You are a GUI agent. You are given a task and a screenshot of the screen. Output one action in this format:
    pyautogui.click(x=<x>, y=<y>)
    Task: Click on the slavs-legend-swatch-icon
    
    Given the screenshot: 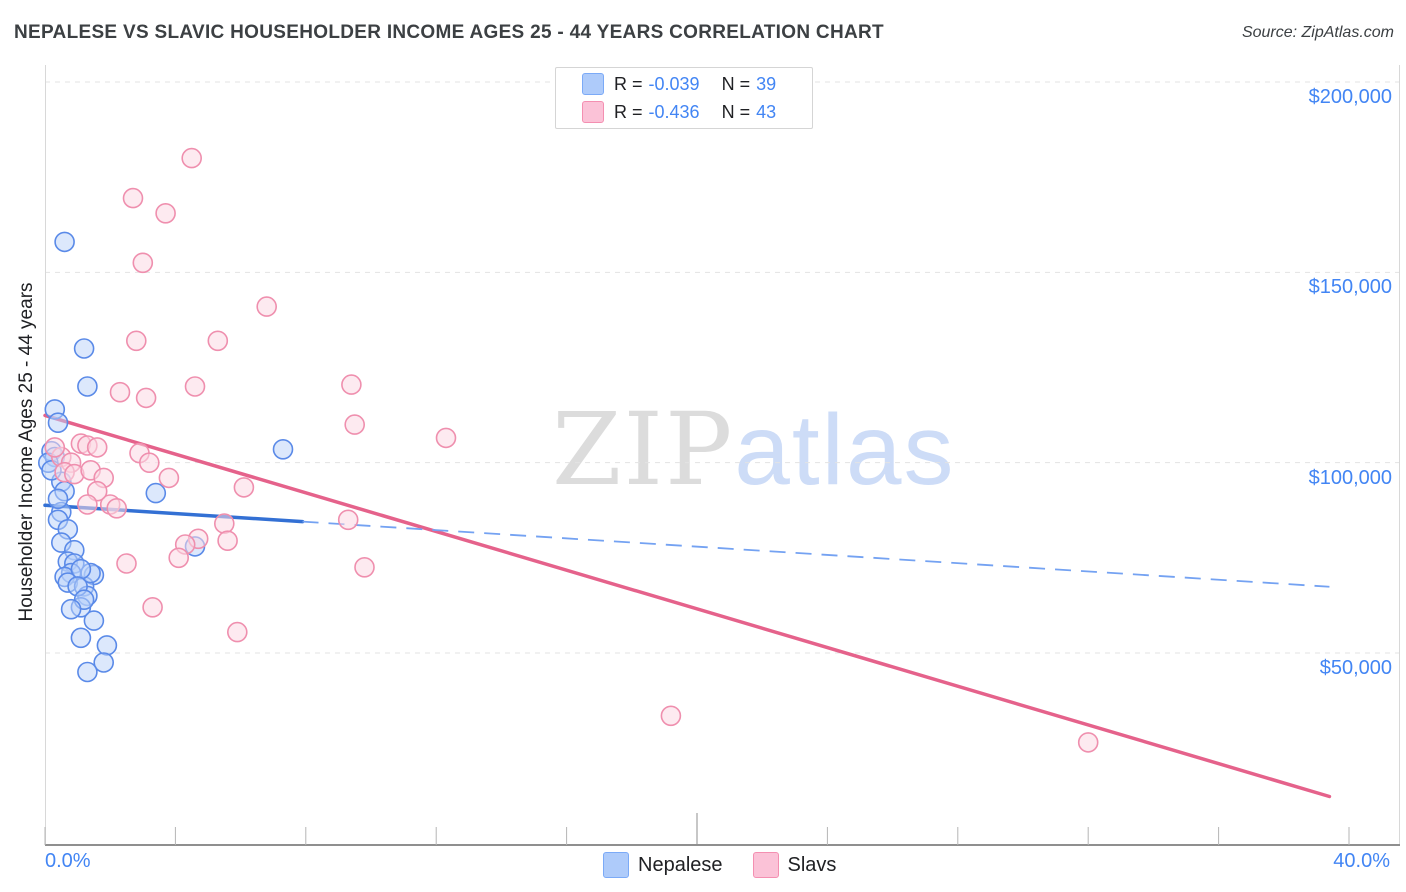 What is the action you would take?
    pyautogui.click(x=765, y=865)
    